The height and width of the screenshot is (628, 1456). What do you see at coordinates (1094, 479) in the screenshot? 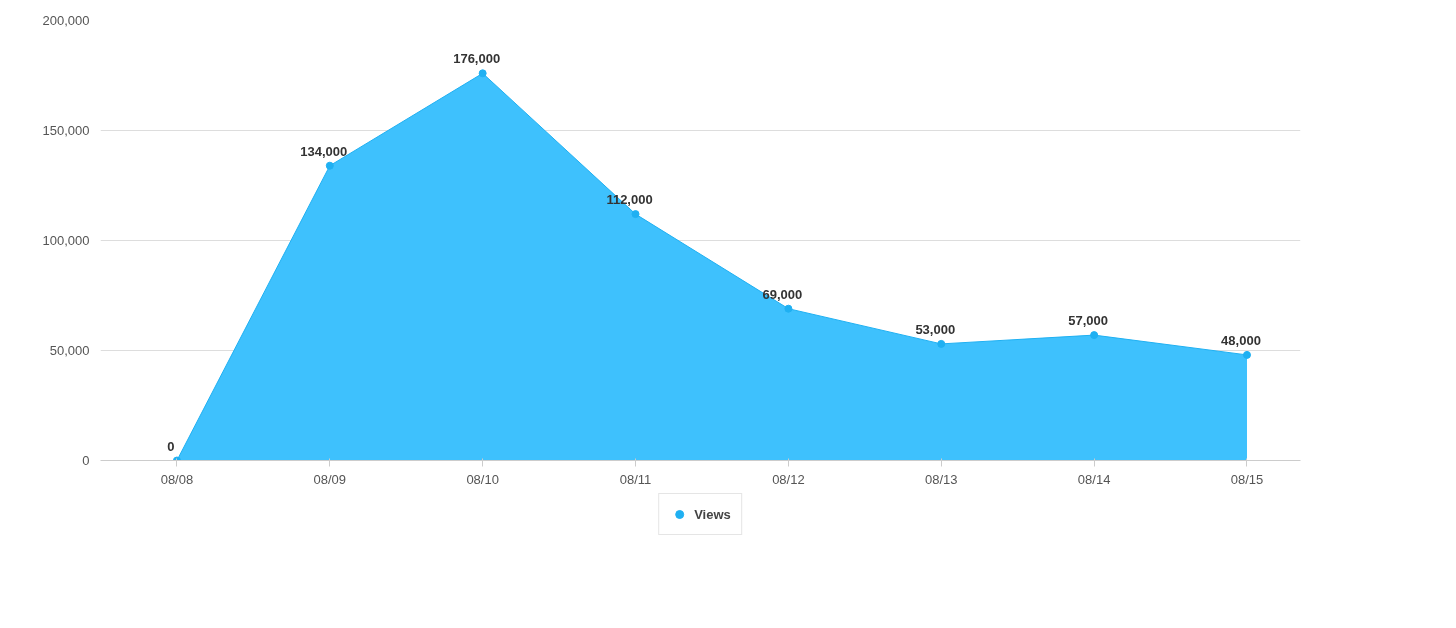
I see `x-tick-label: 08/14` at bounding box center [1094, 479].